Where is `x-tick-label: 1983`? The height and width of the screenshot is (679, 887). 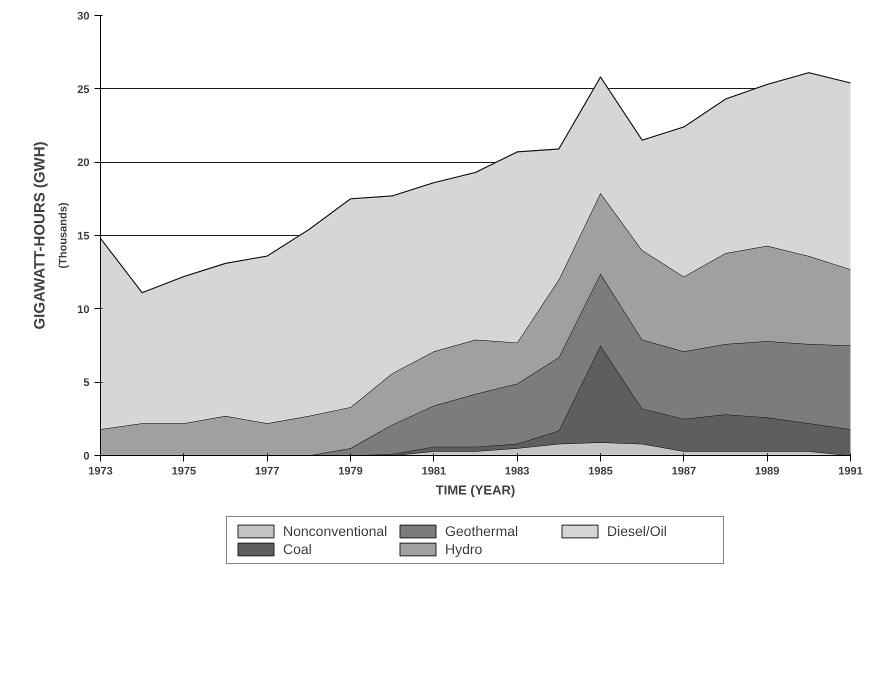 x-tick-label: 1983 is located at coordinates (517, 472).